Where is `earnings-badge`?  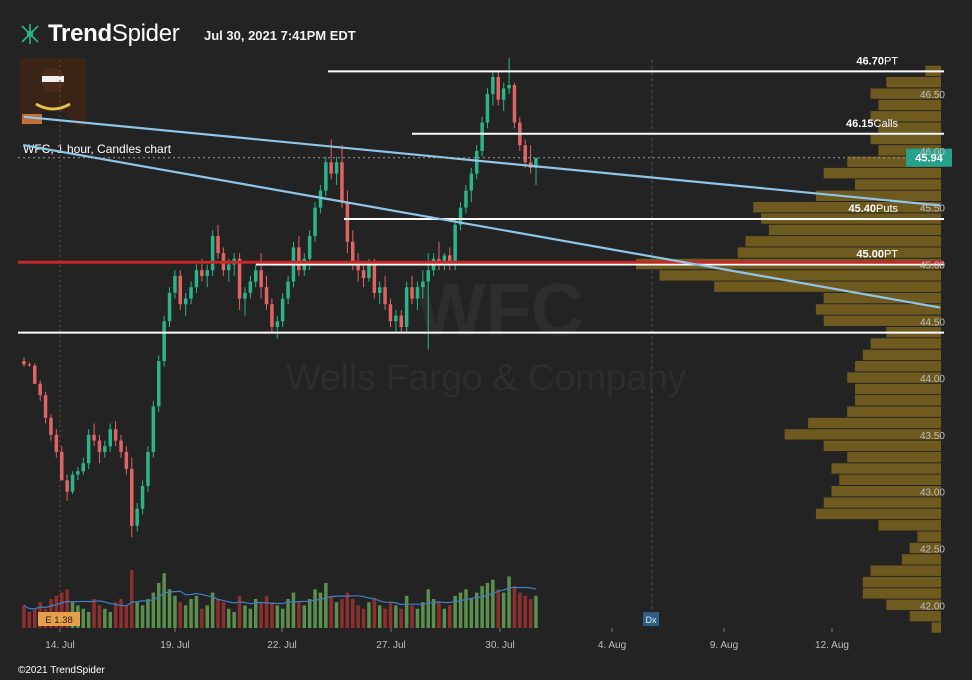
earnings-badge is located at coordinates (59, 619).